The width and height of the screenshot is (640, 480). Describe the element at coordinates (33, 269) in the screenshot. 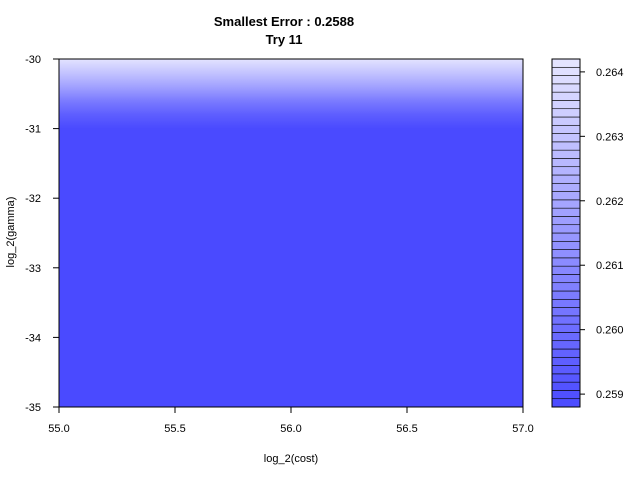

I see `y-tick-label: -33` at that location.